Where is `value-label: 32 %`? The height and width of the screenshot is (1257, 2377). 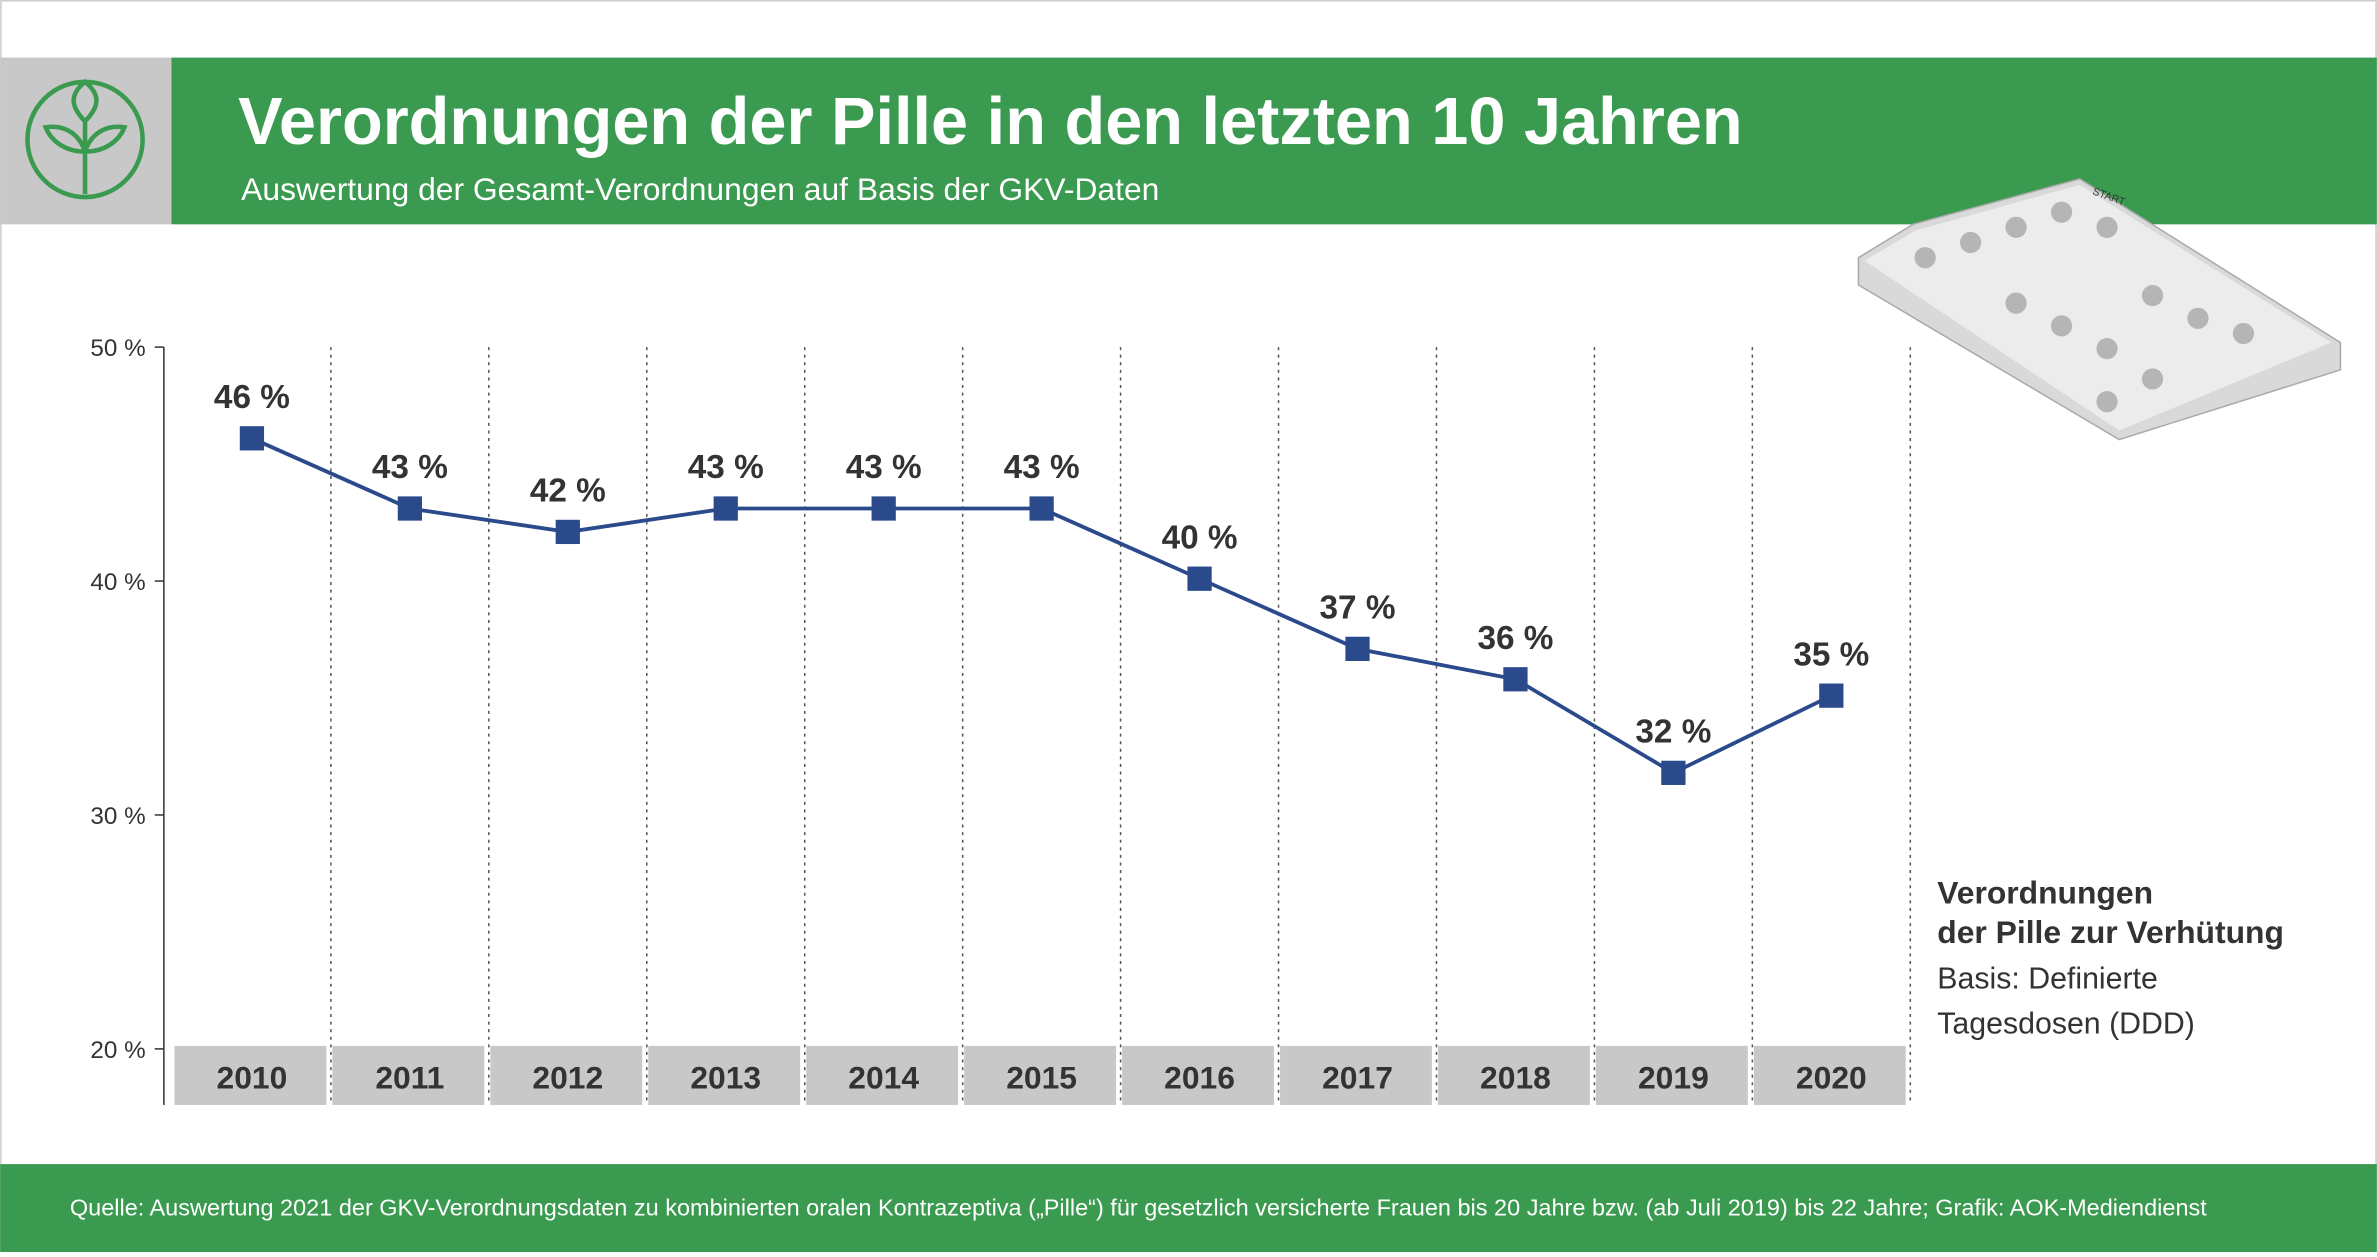 value-label: 32 % is located at coordinates (1673, 732).